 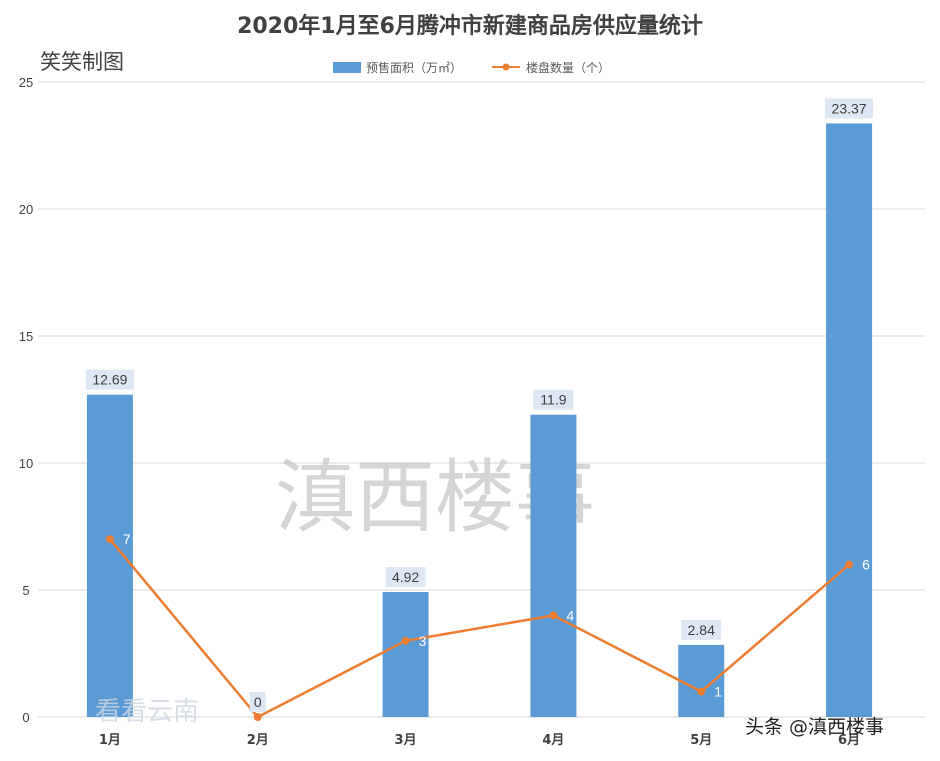 What do you see at coordinates (406, 740) in the screenshot?
I see `x-tick-label: 3月` at bounding box center [406, 740].